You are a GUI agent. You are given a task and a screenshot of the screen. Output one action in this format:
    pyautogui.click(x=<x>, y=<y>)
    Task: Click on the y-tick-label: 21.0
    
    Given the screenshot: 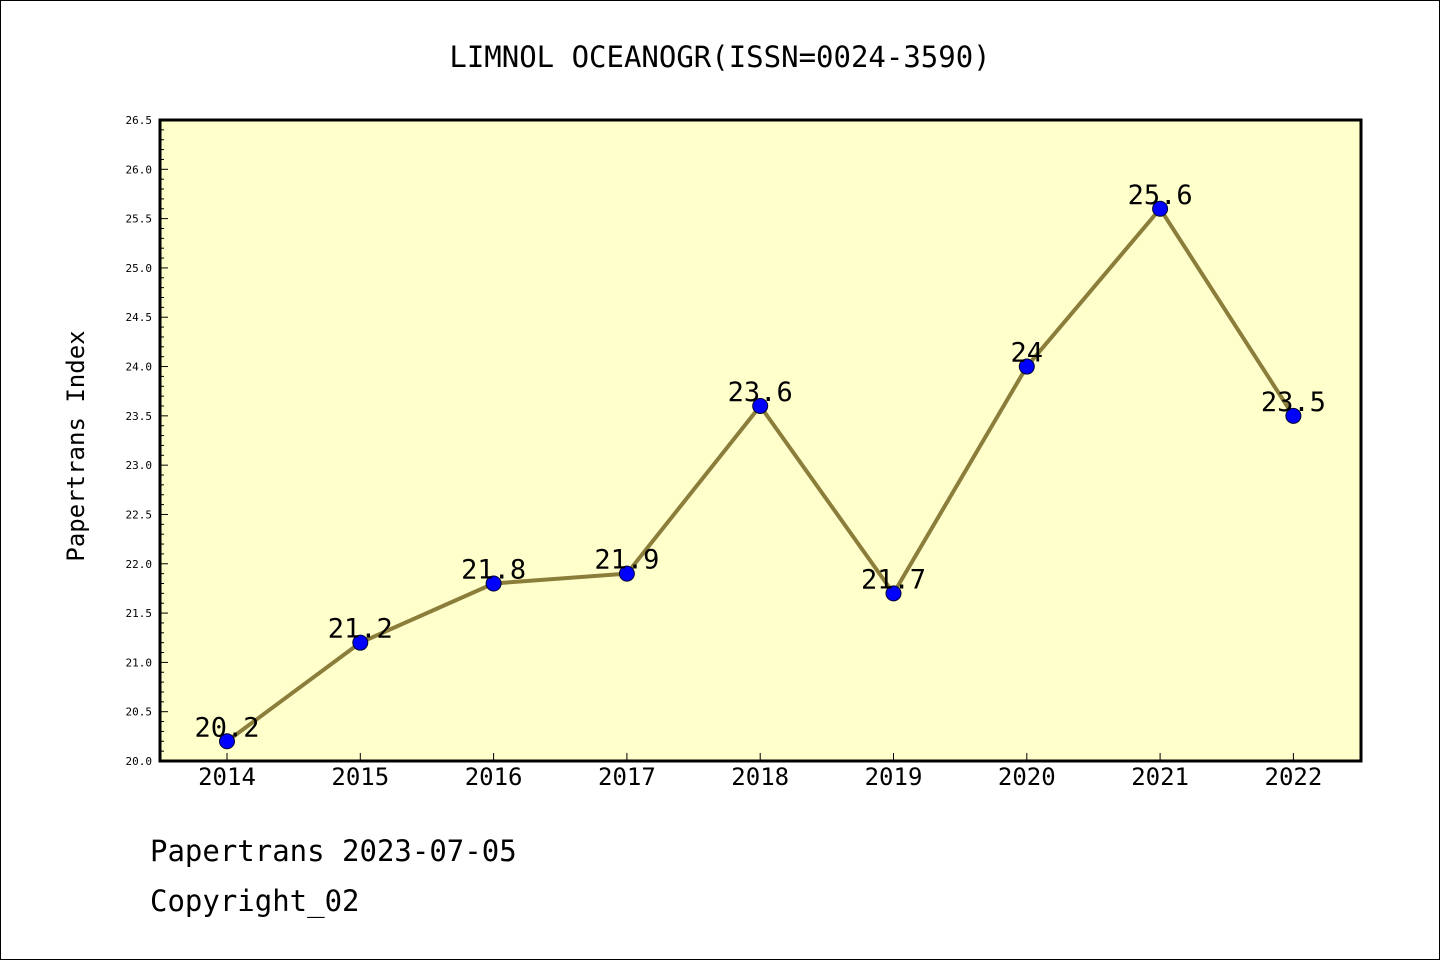 What is the action you would take?
    pyautogui.click(x=139, y=662)
    